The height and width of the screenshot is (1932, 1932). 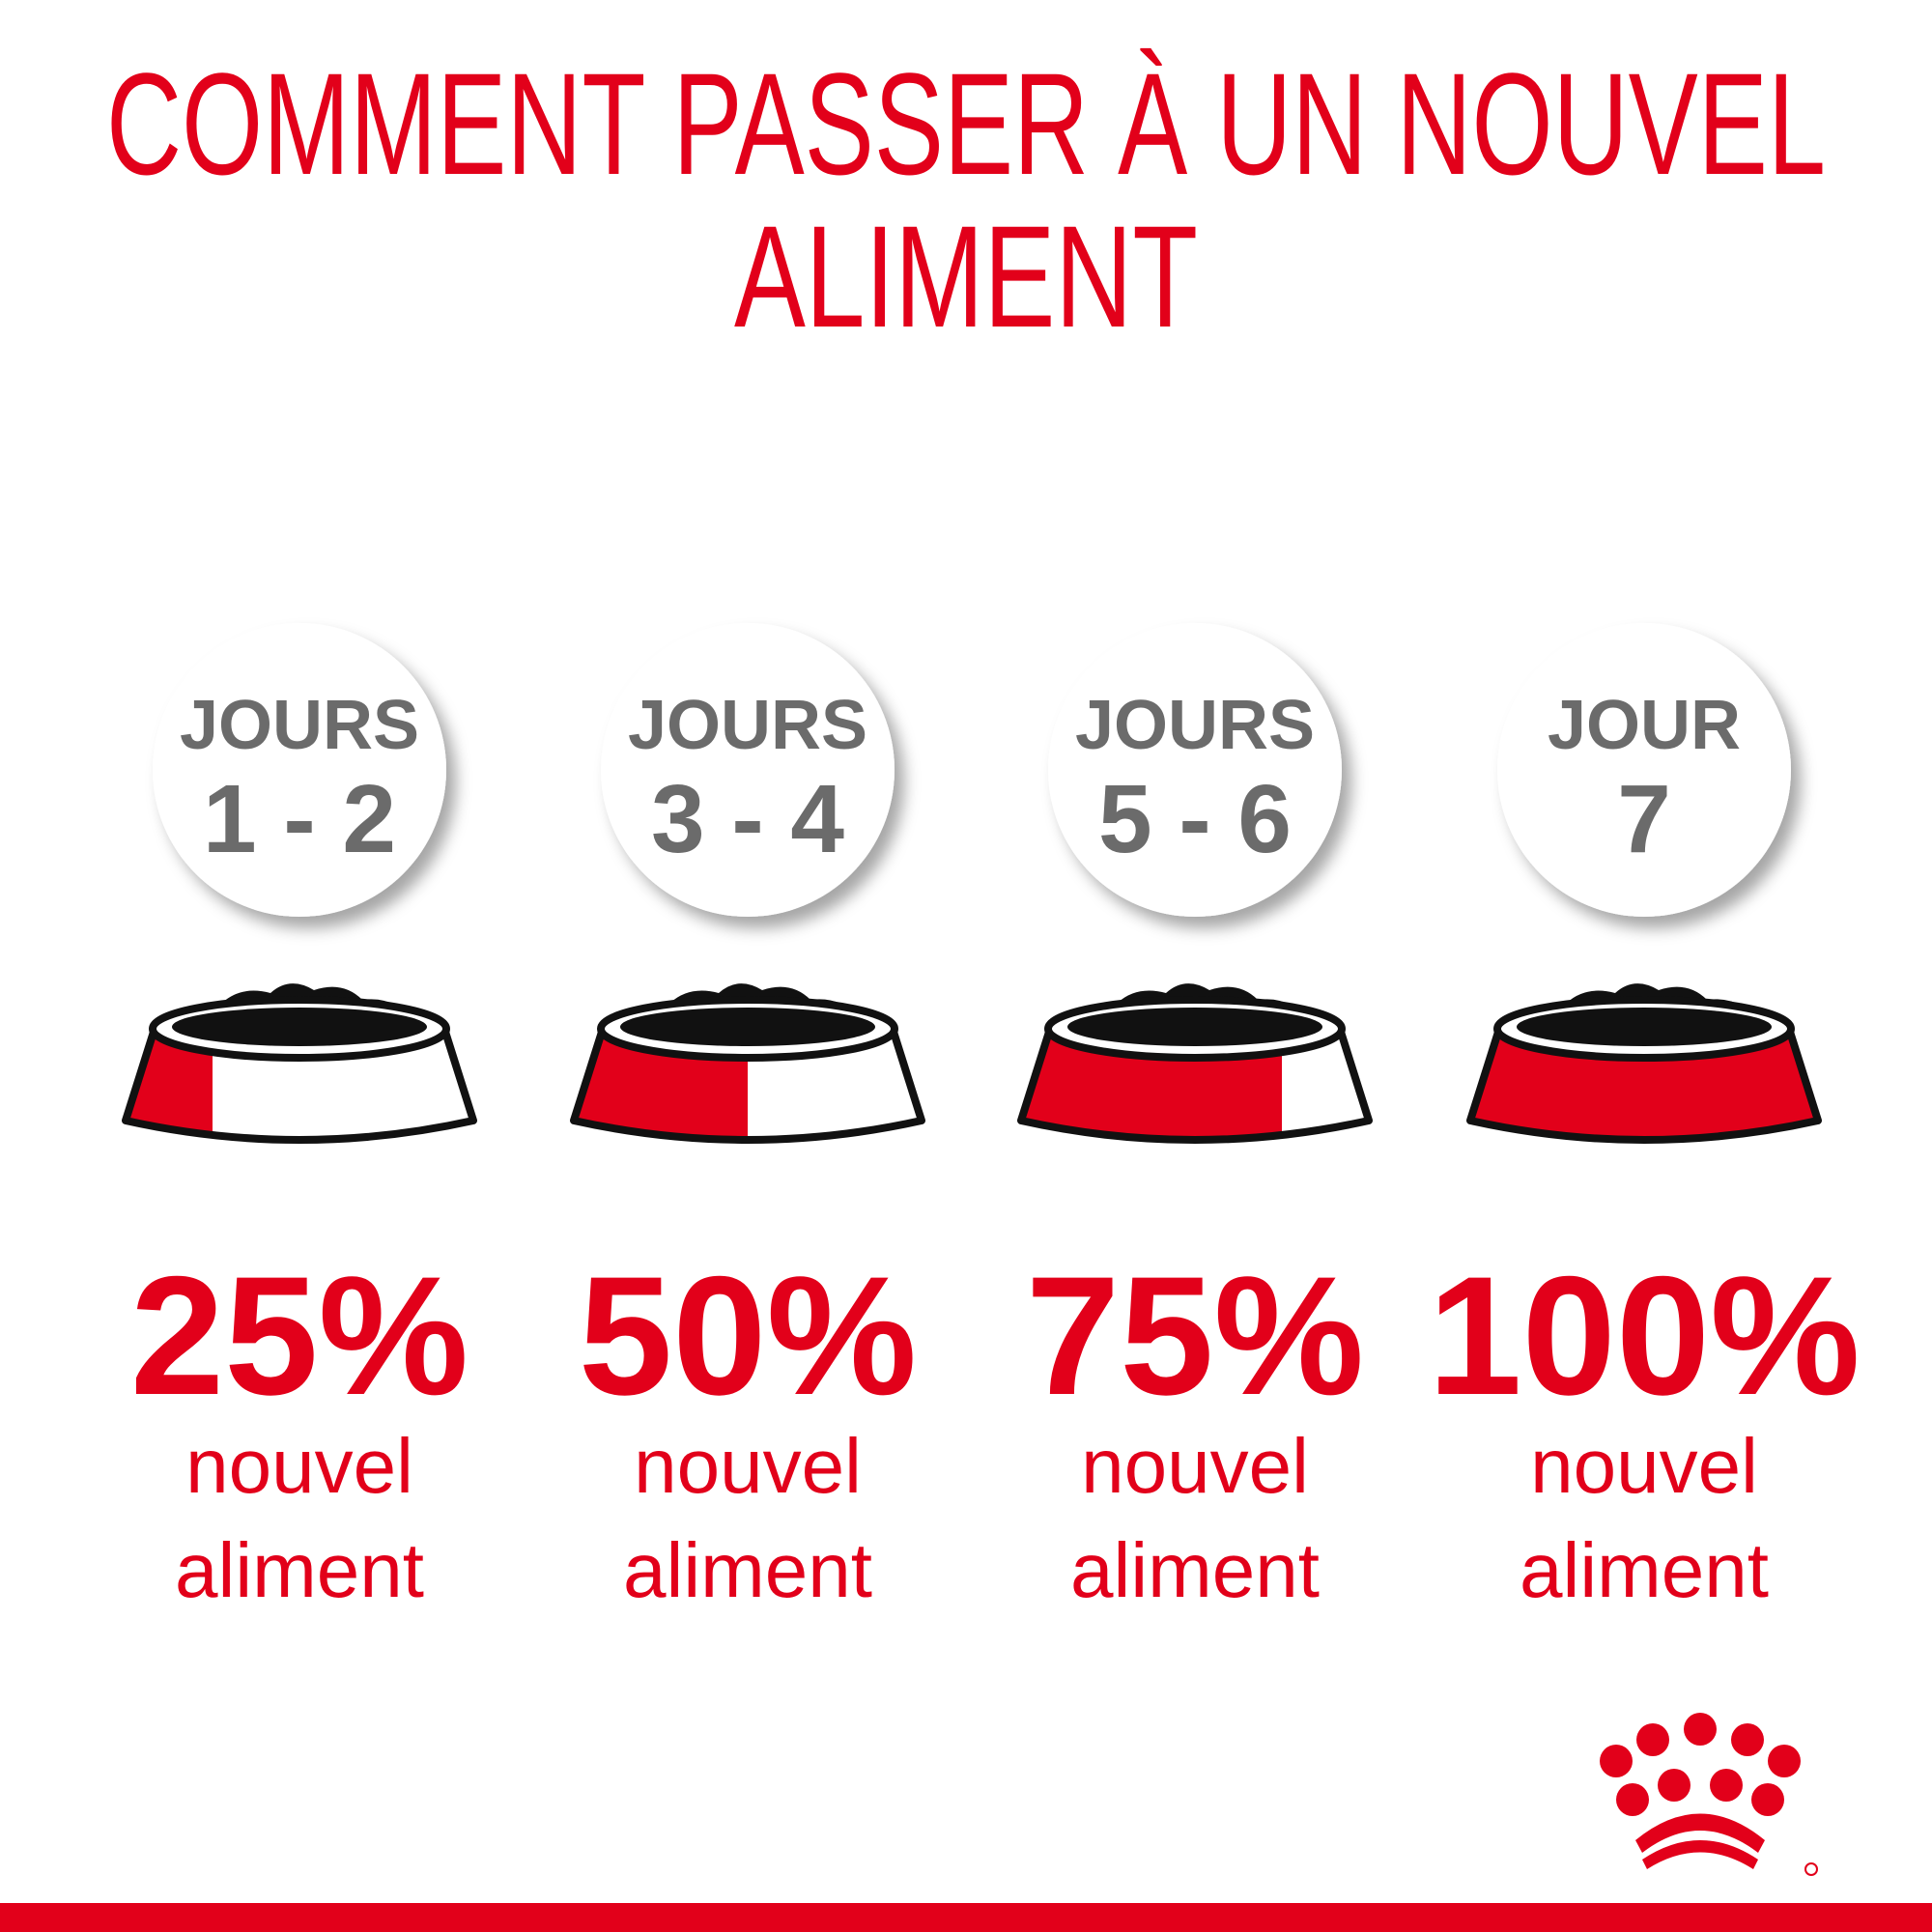 I want to click on day-range: 1 - 2, so click(x=299, y=819).